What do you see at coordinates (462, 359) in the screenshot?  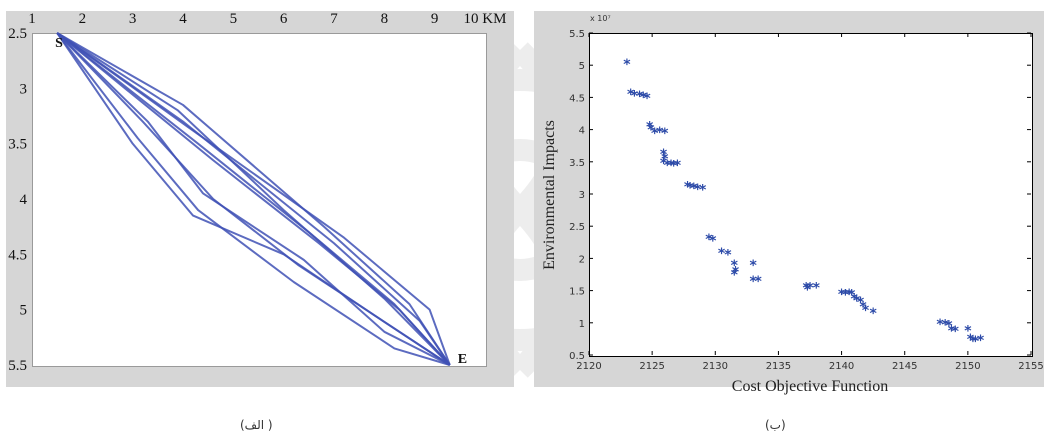 I see `end-point-label: E` at bounding box center [462, 359].